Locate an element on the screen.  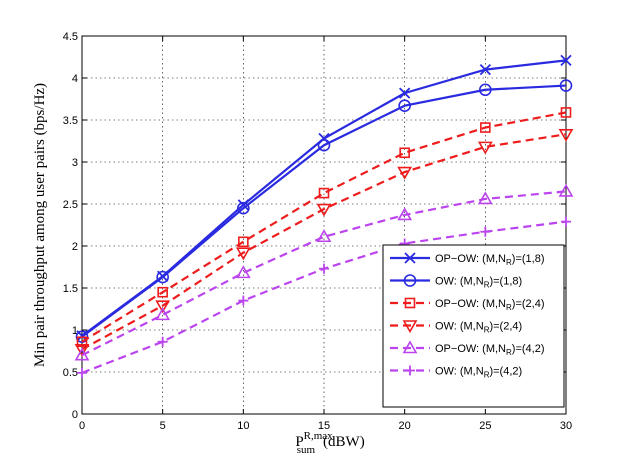
legend-entry: OP−OW: (M,NR)=(2,4) is located at coordinates (467, 304).